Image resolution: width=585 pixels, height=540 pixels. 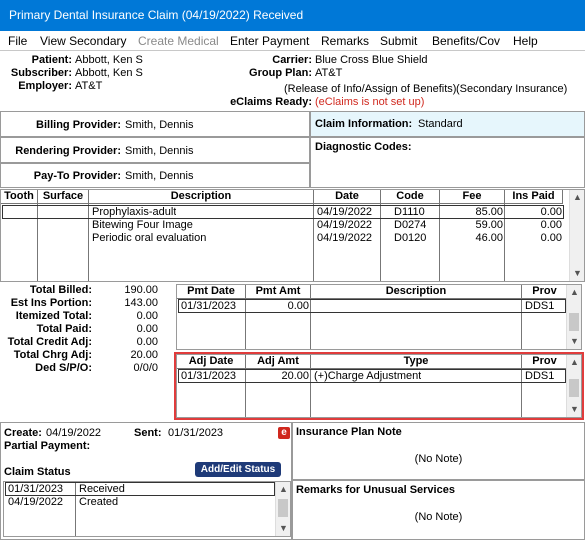 I want to click on menu-submit: Submit, so click(x=399, y=41).